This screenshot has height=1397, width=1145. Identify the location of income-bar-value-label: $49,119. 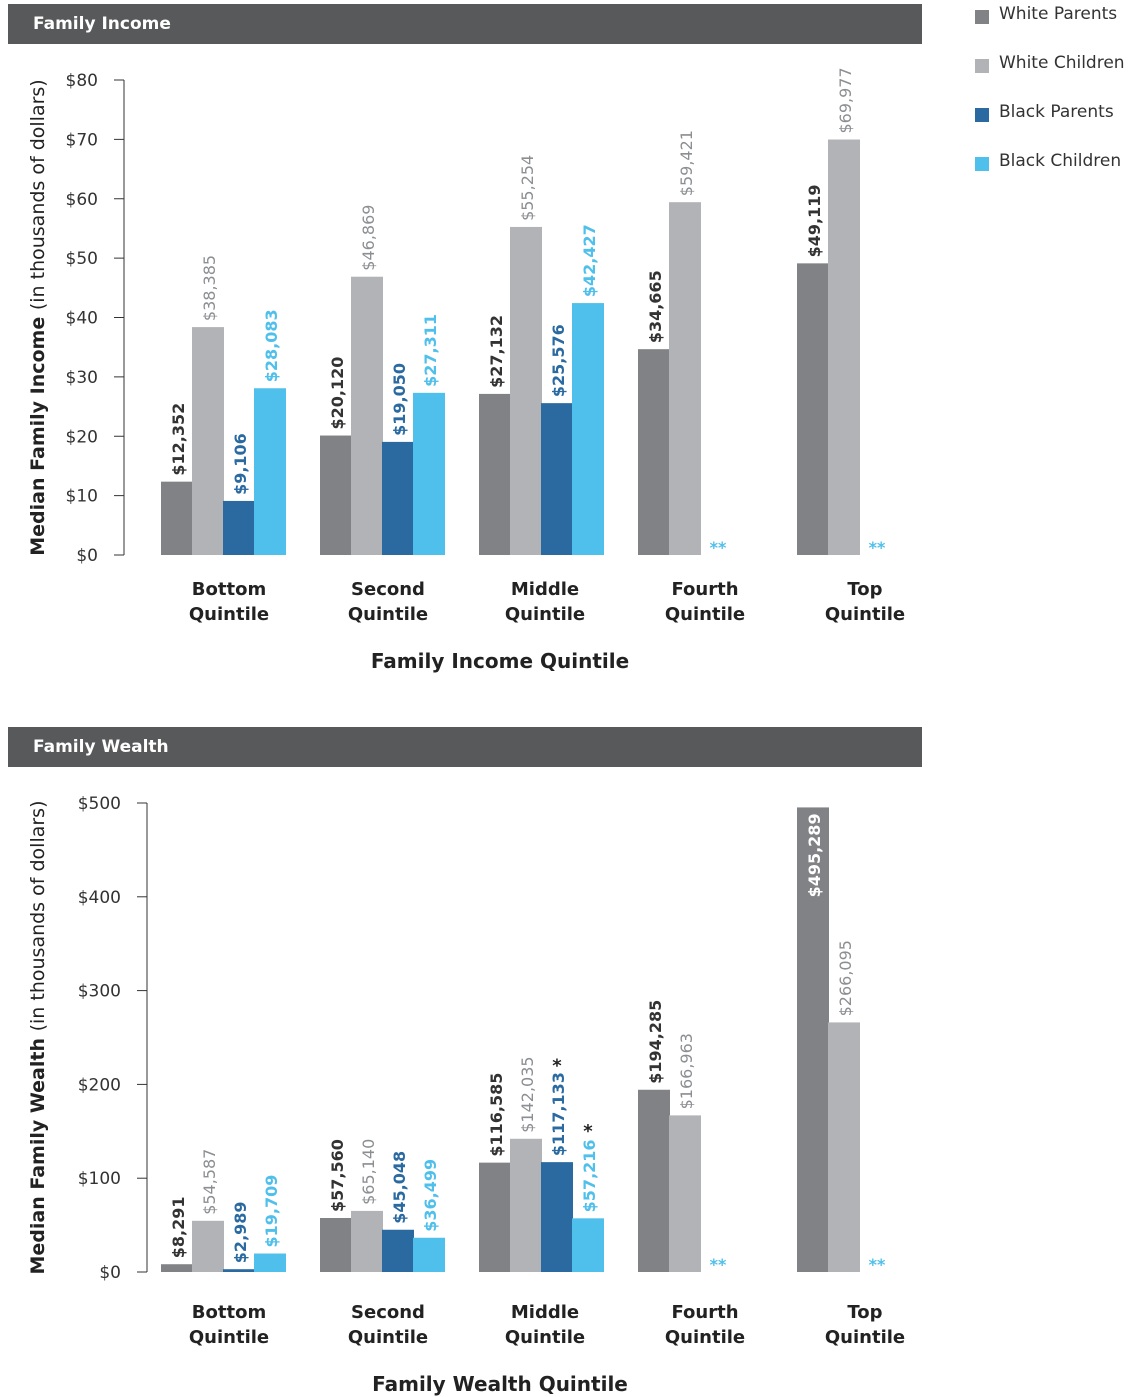
(814, 220).